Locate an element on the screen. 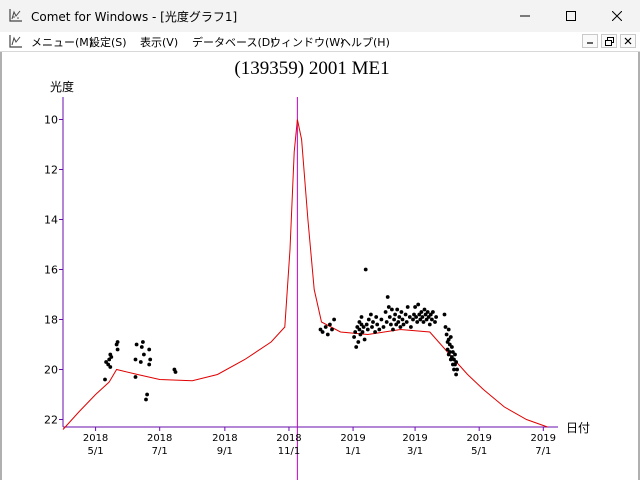  y-tick-label: 10 is located at coordinates (51, 120).